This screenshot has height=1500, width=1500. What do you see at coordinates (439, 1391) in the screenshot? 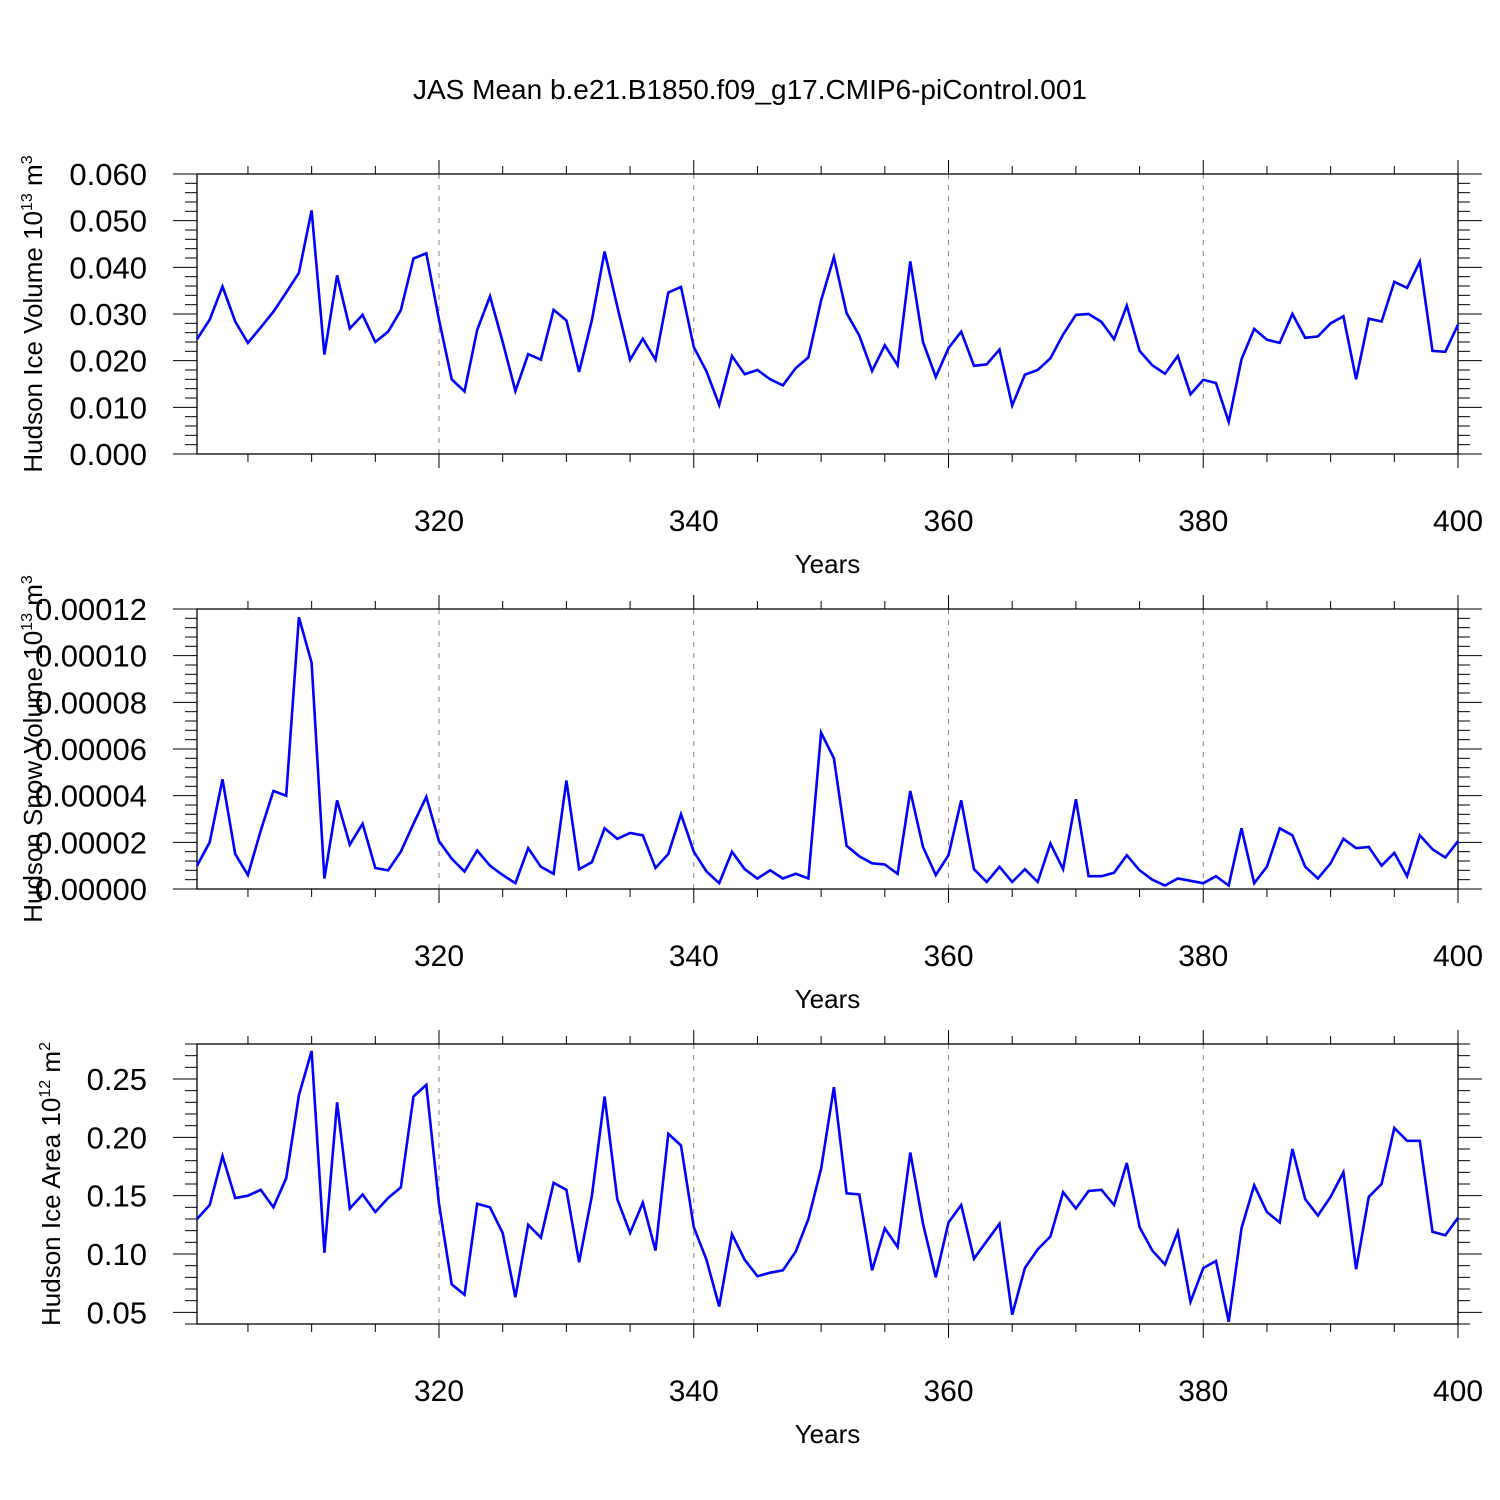
I see `ice-area-x-tick-label: 320` at bounding box center [439, 1391].